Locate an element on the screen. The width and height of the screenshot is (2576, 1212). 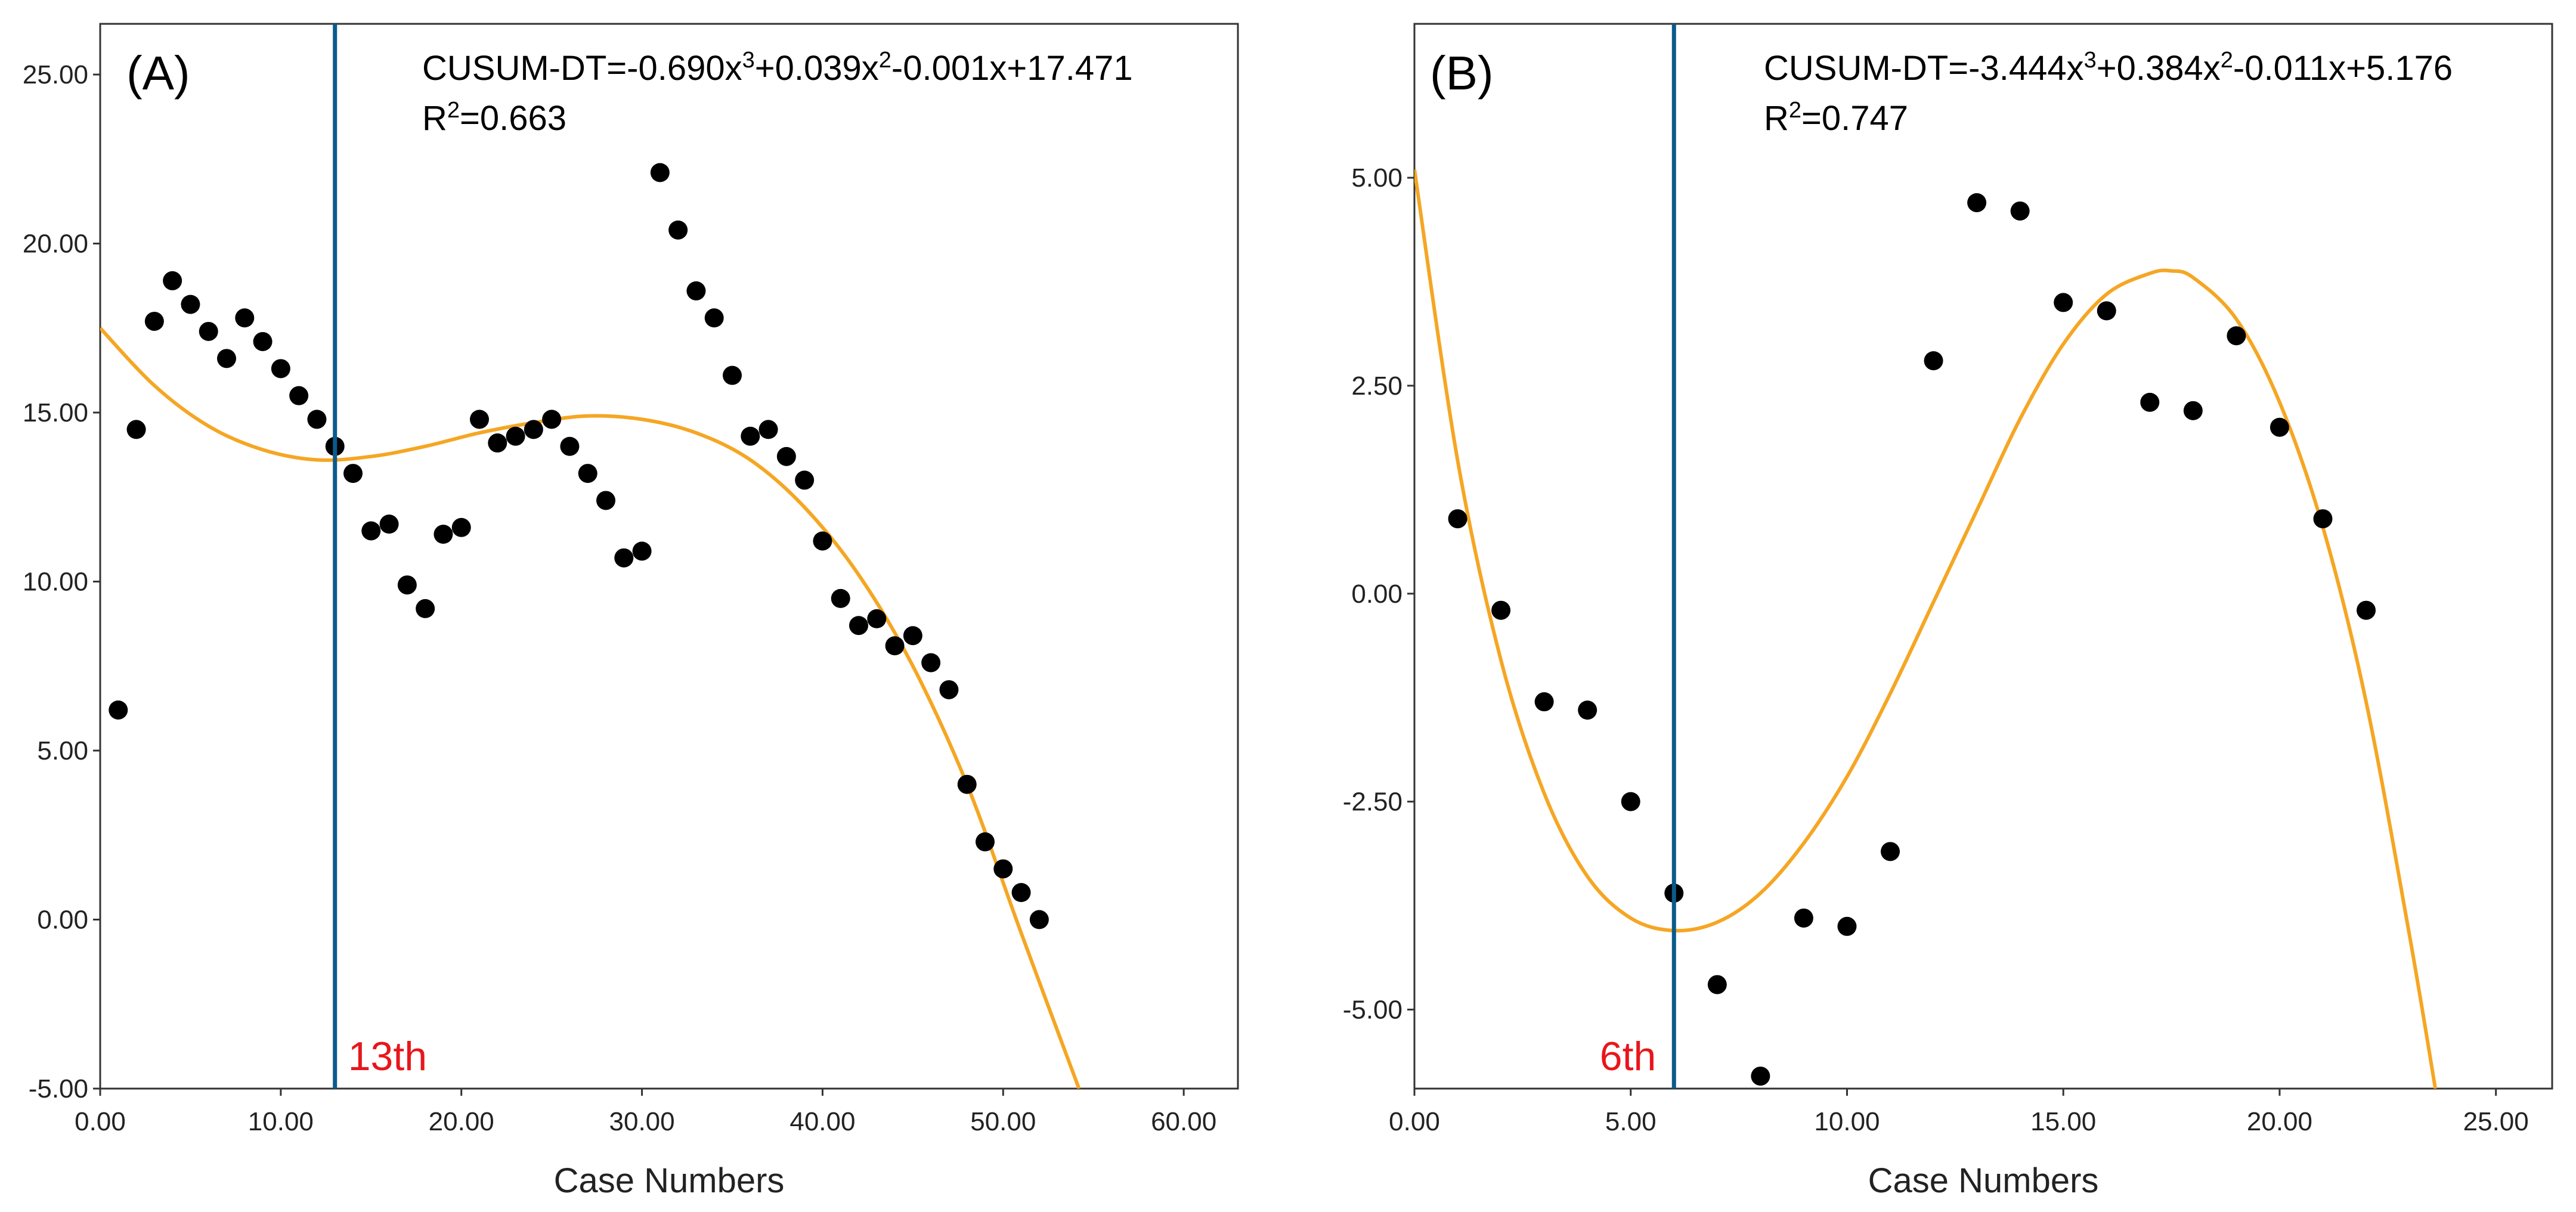
x-tick-label-b: 0.00 is located at coordinates (1415, 1121).